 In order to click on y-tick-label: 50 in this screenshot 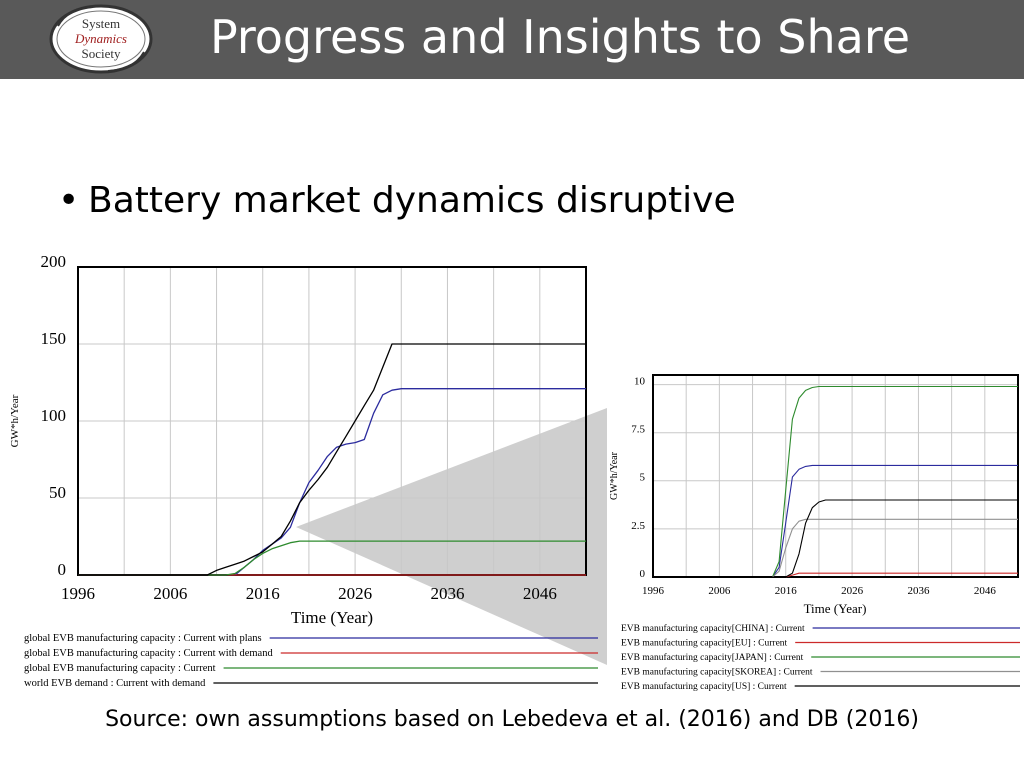, I will do `click(57, 492)`.